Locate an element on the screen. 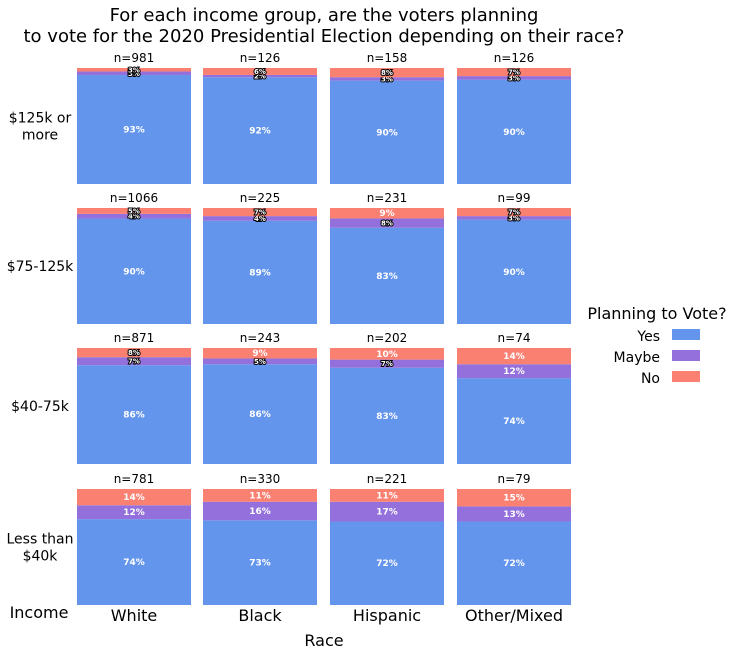  data-label-yes: 73% is located at coordinates (260, 564).